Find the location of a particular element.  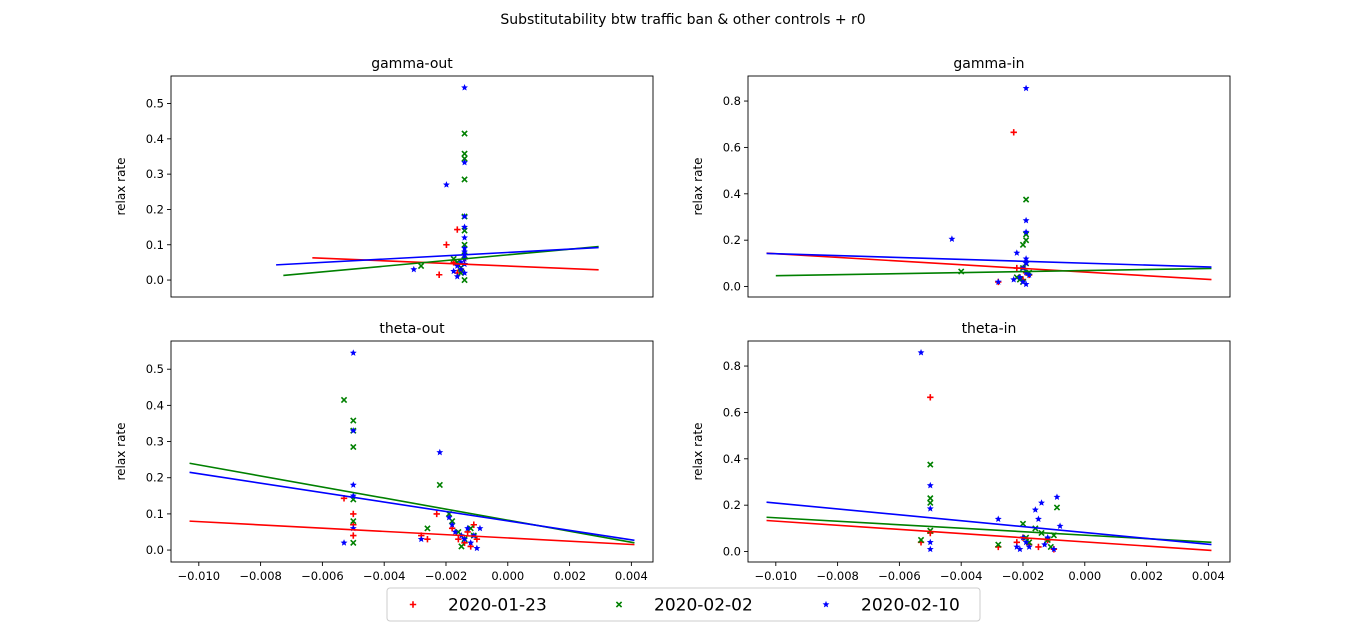

x-tick-label: −0.006 is located at coordinates (322, 576).